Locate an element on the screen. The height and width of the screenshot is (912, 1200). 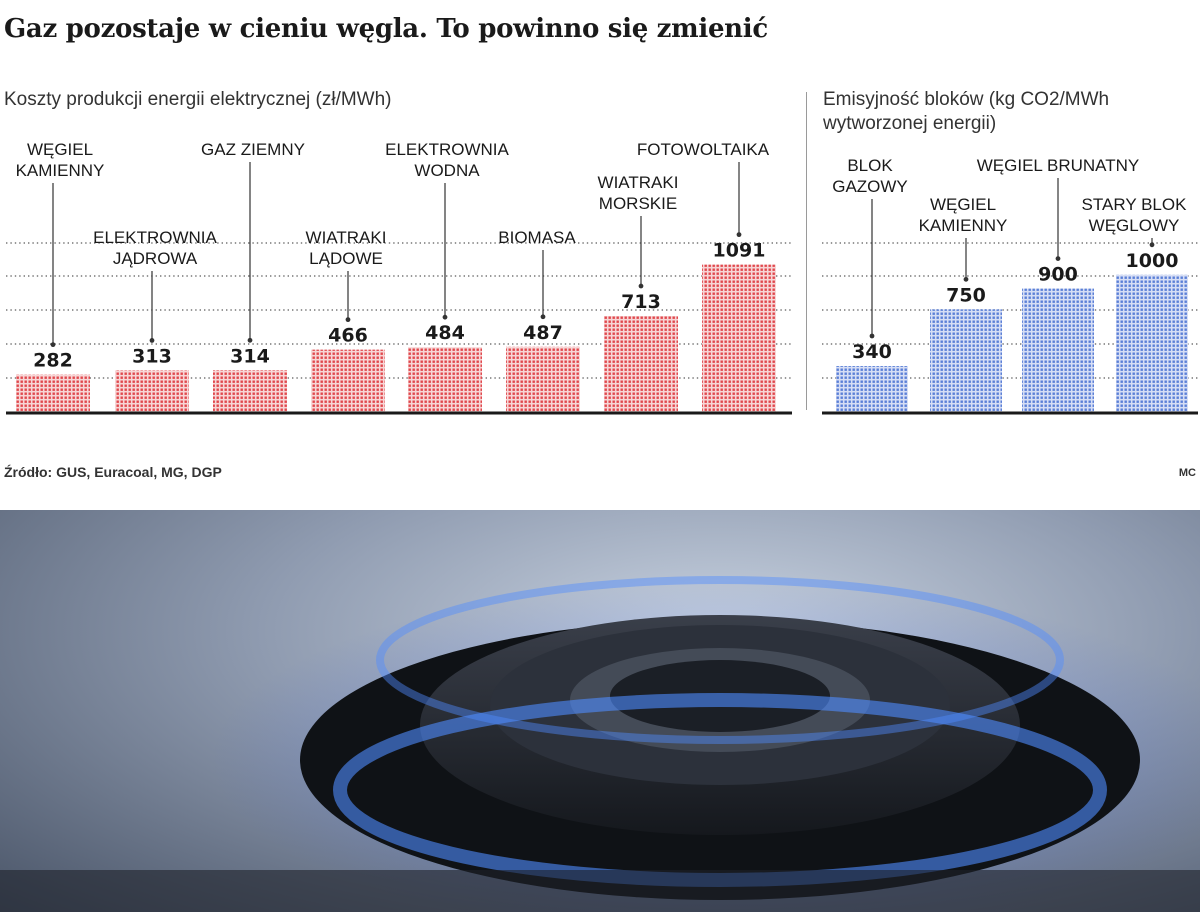
data-label: 314 is located at coordinates (250, 356).